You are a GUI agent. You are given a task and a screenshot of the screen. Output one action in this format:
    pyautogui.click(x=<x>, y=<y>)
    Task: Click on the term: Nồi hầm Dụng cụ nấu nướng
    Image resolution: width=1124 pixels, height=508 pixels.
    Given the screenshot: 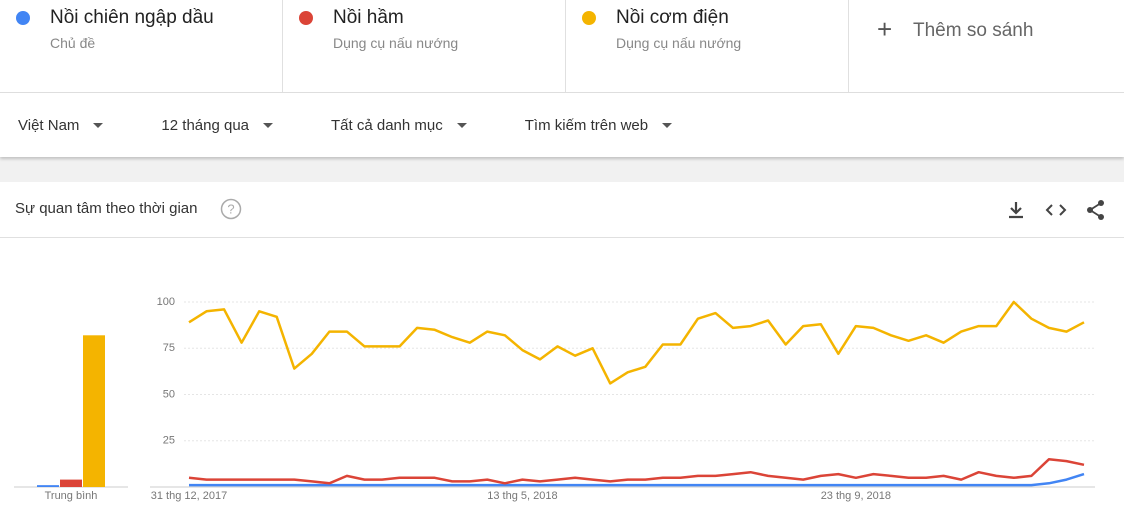 What is the action you would take?
    pyautogui.click(x=424, y=46)
    